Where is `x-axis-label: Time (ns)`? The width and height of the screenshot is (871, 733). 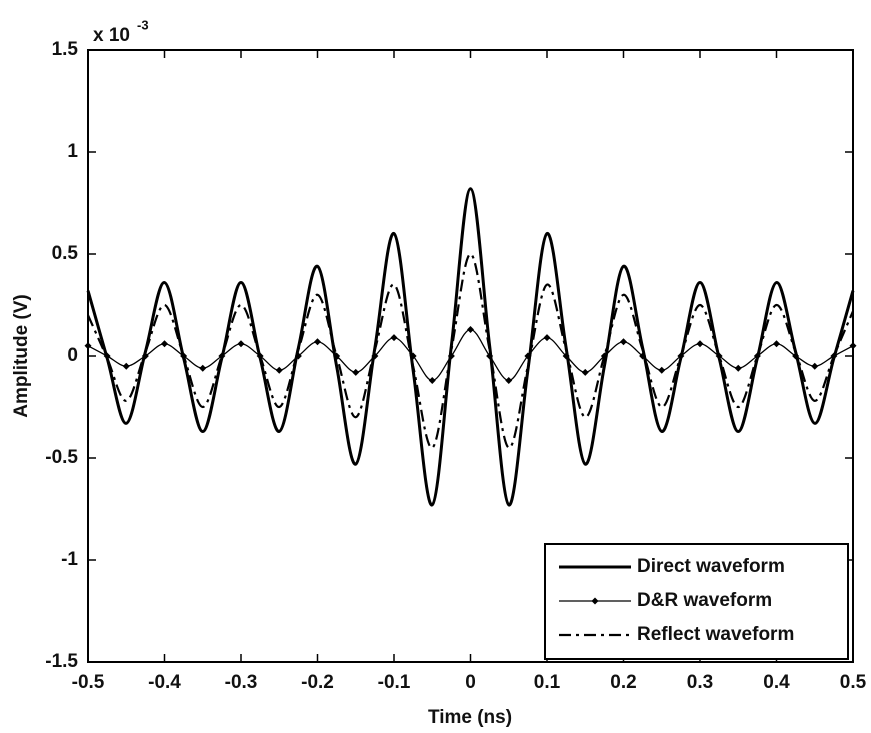
x-axis-label: Time (ns) is located at coordinates (470, 717).